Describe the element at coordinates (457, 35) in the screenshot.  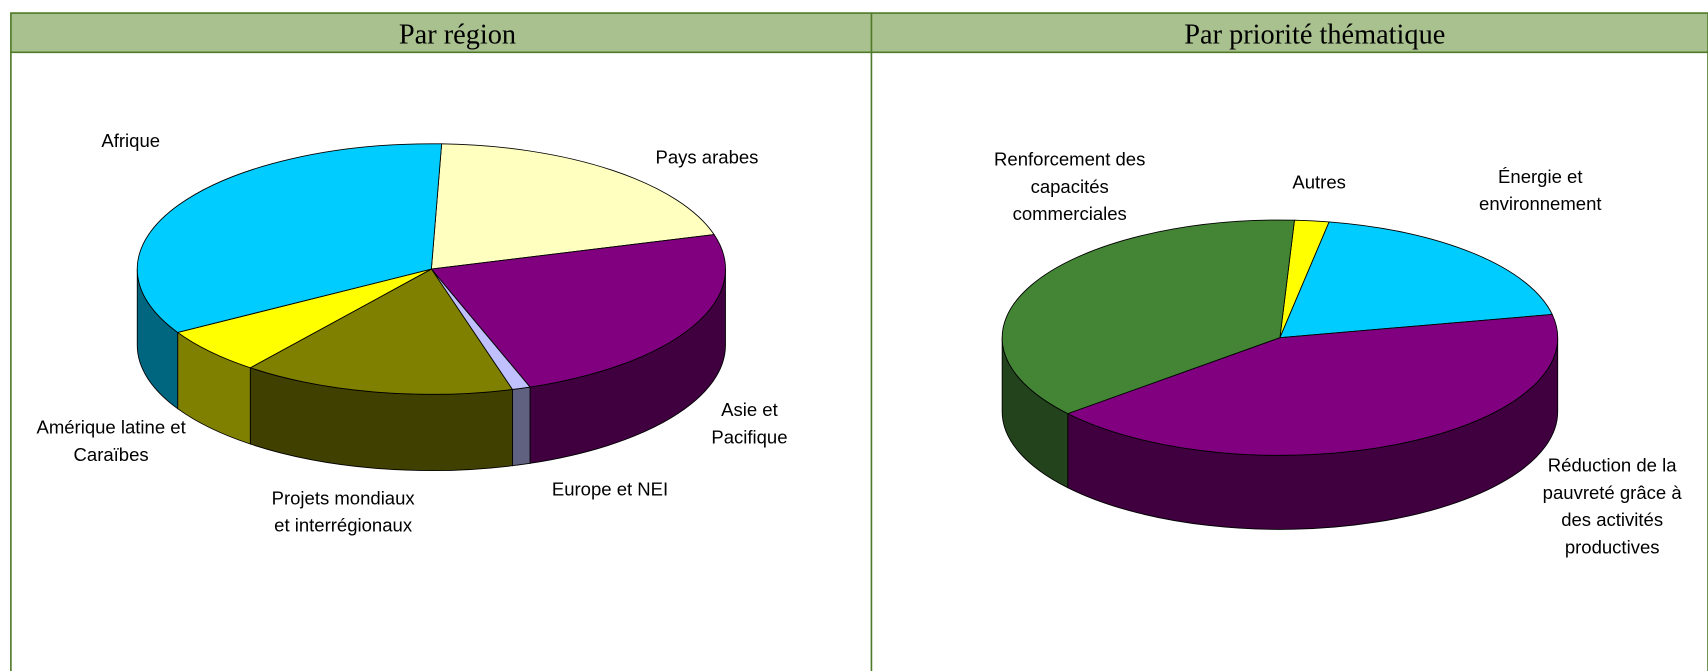
I see `chart-title: Par région` at that location.